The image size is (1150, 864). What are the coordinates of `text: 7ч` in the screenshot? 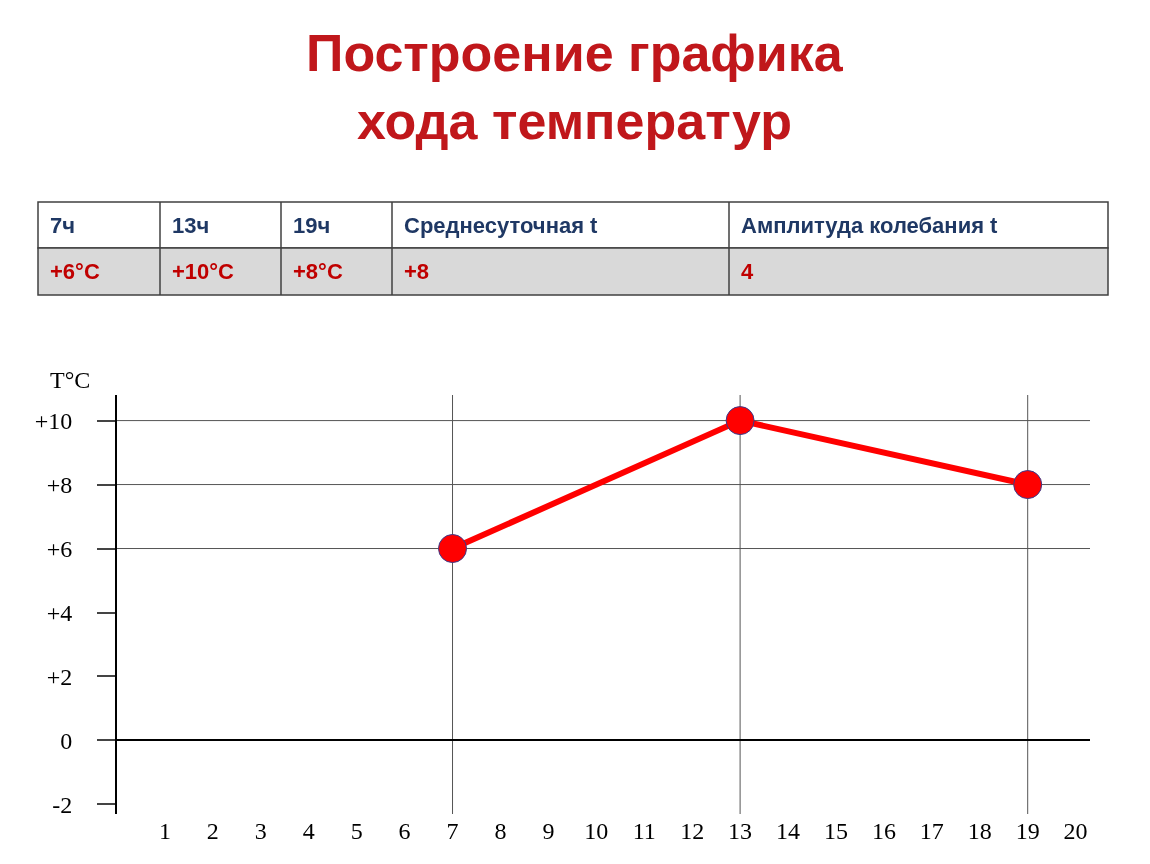 It's located at (63, 225).